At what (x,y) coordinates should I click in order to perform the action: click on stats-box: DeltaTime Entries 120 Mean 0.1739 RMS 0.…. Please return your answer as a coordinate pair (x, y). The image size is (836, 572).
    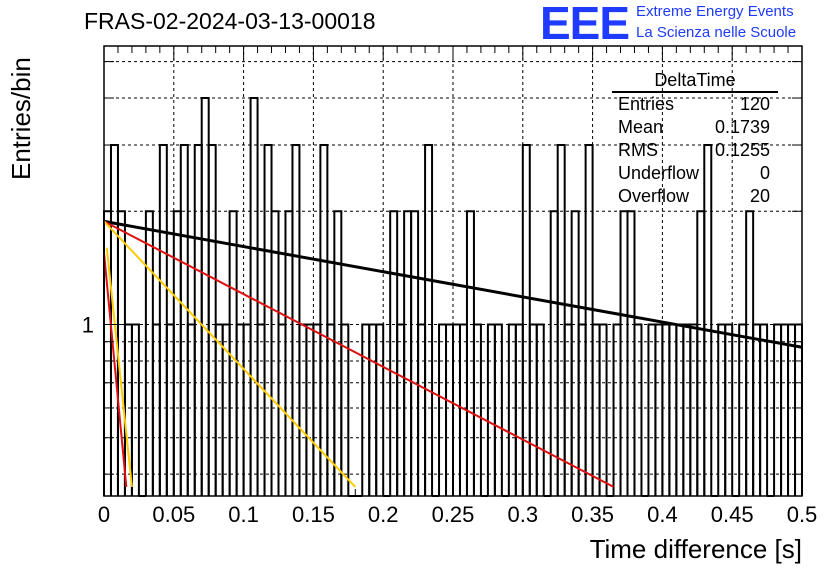
    Looking at the image, I should click on (695, 139).